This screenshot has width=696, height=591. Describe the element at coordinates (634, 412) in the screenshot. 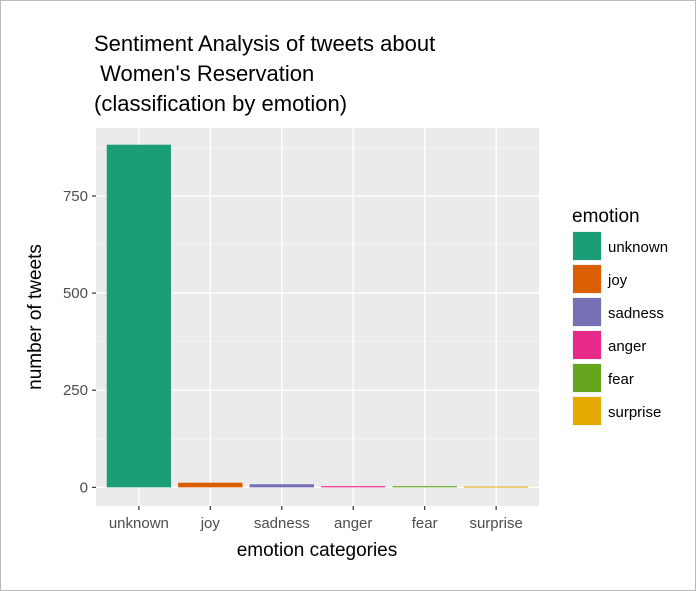

I see `legend-label: surprise` at that location.